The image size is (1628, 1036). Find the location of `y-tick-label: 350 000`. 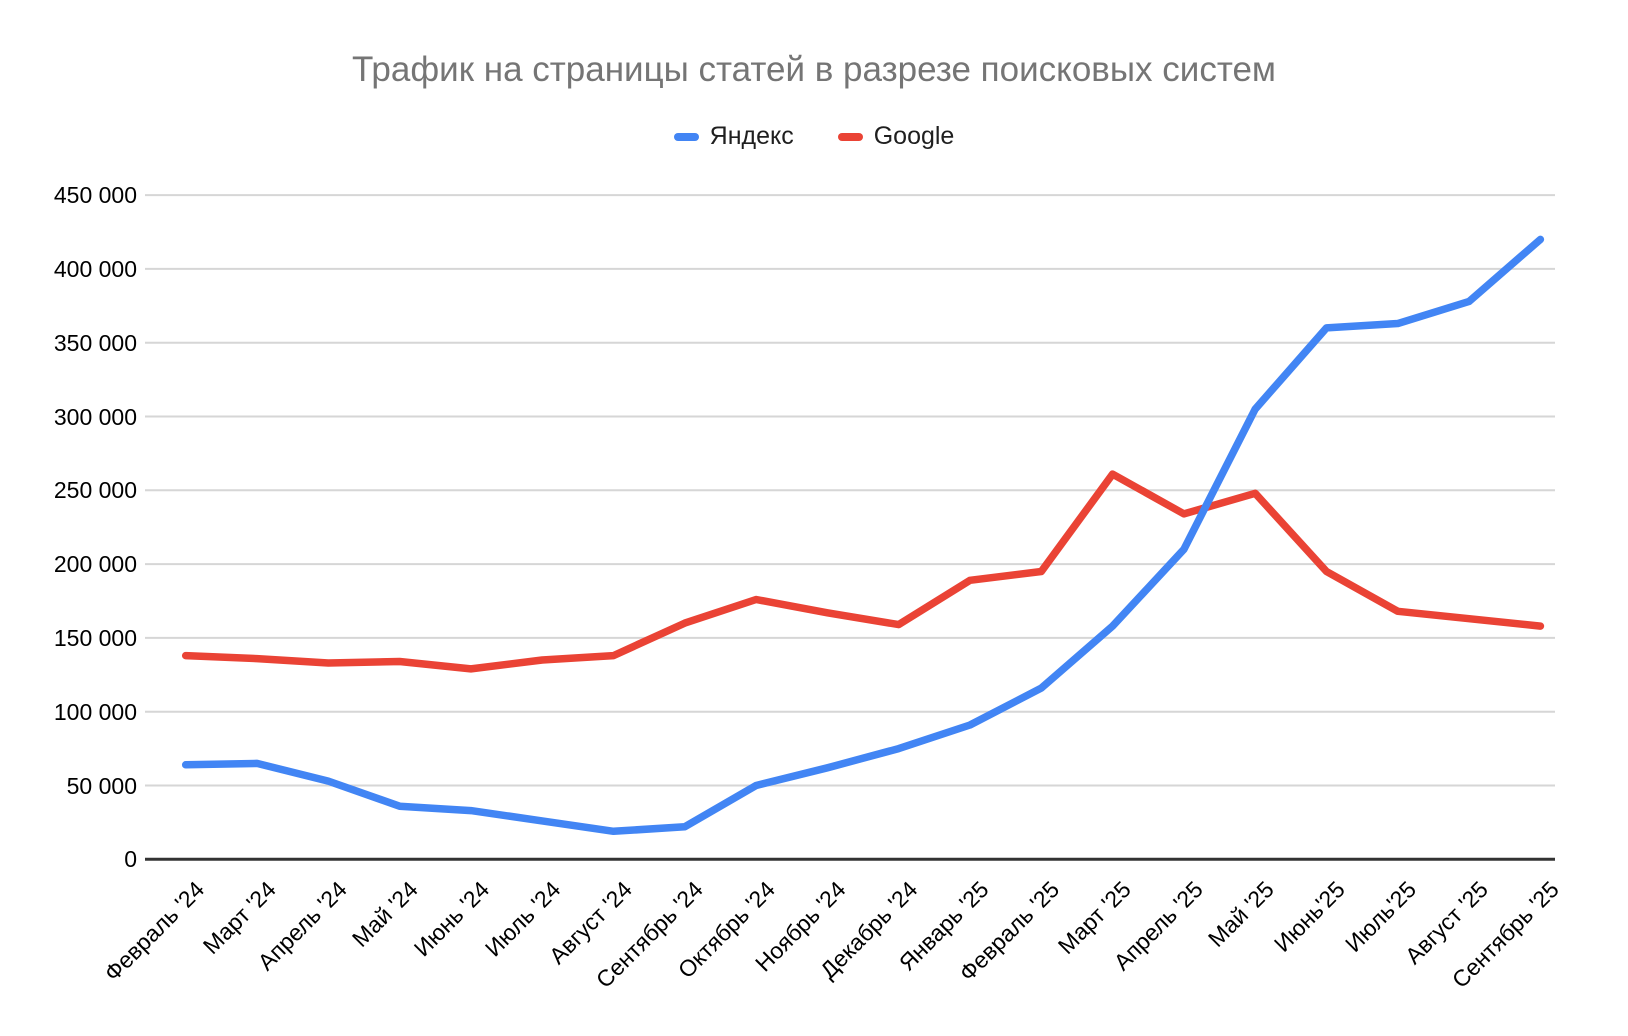

y-tick-label: 350 000 is located at coordinates (95, 342).